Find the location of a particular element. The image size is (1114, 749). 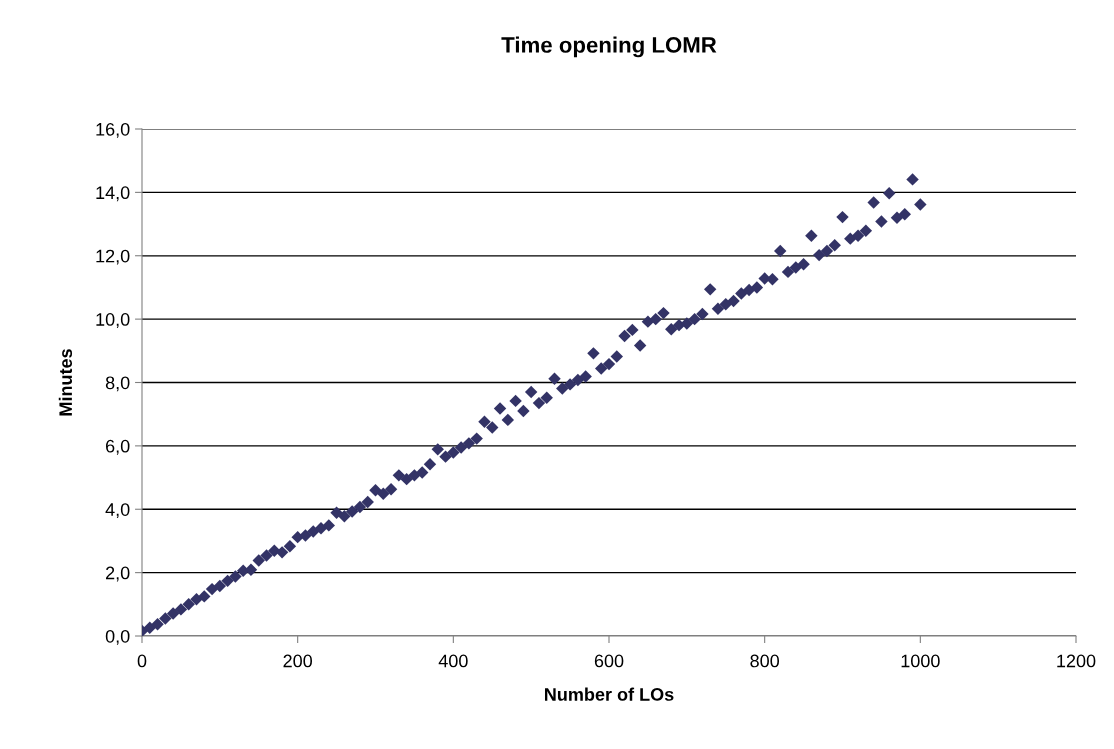

chart-title: Time opening LOMR is located at coordinates (609, 47).